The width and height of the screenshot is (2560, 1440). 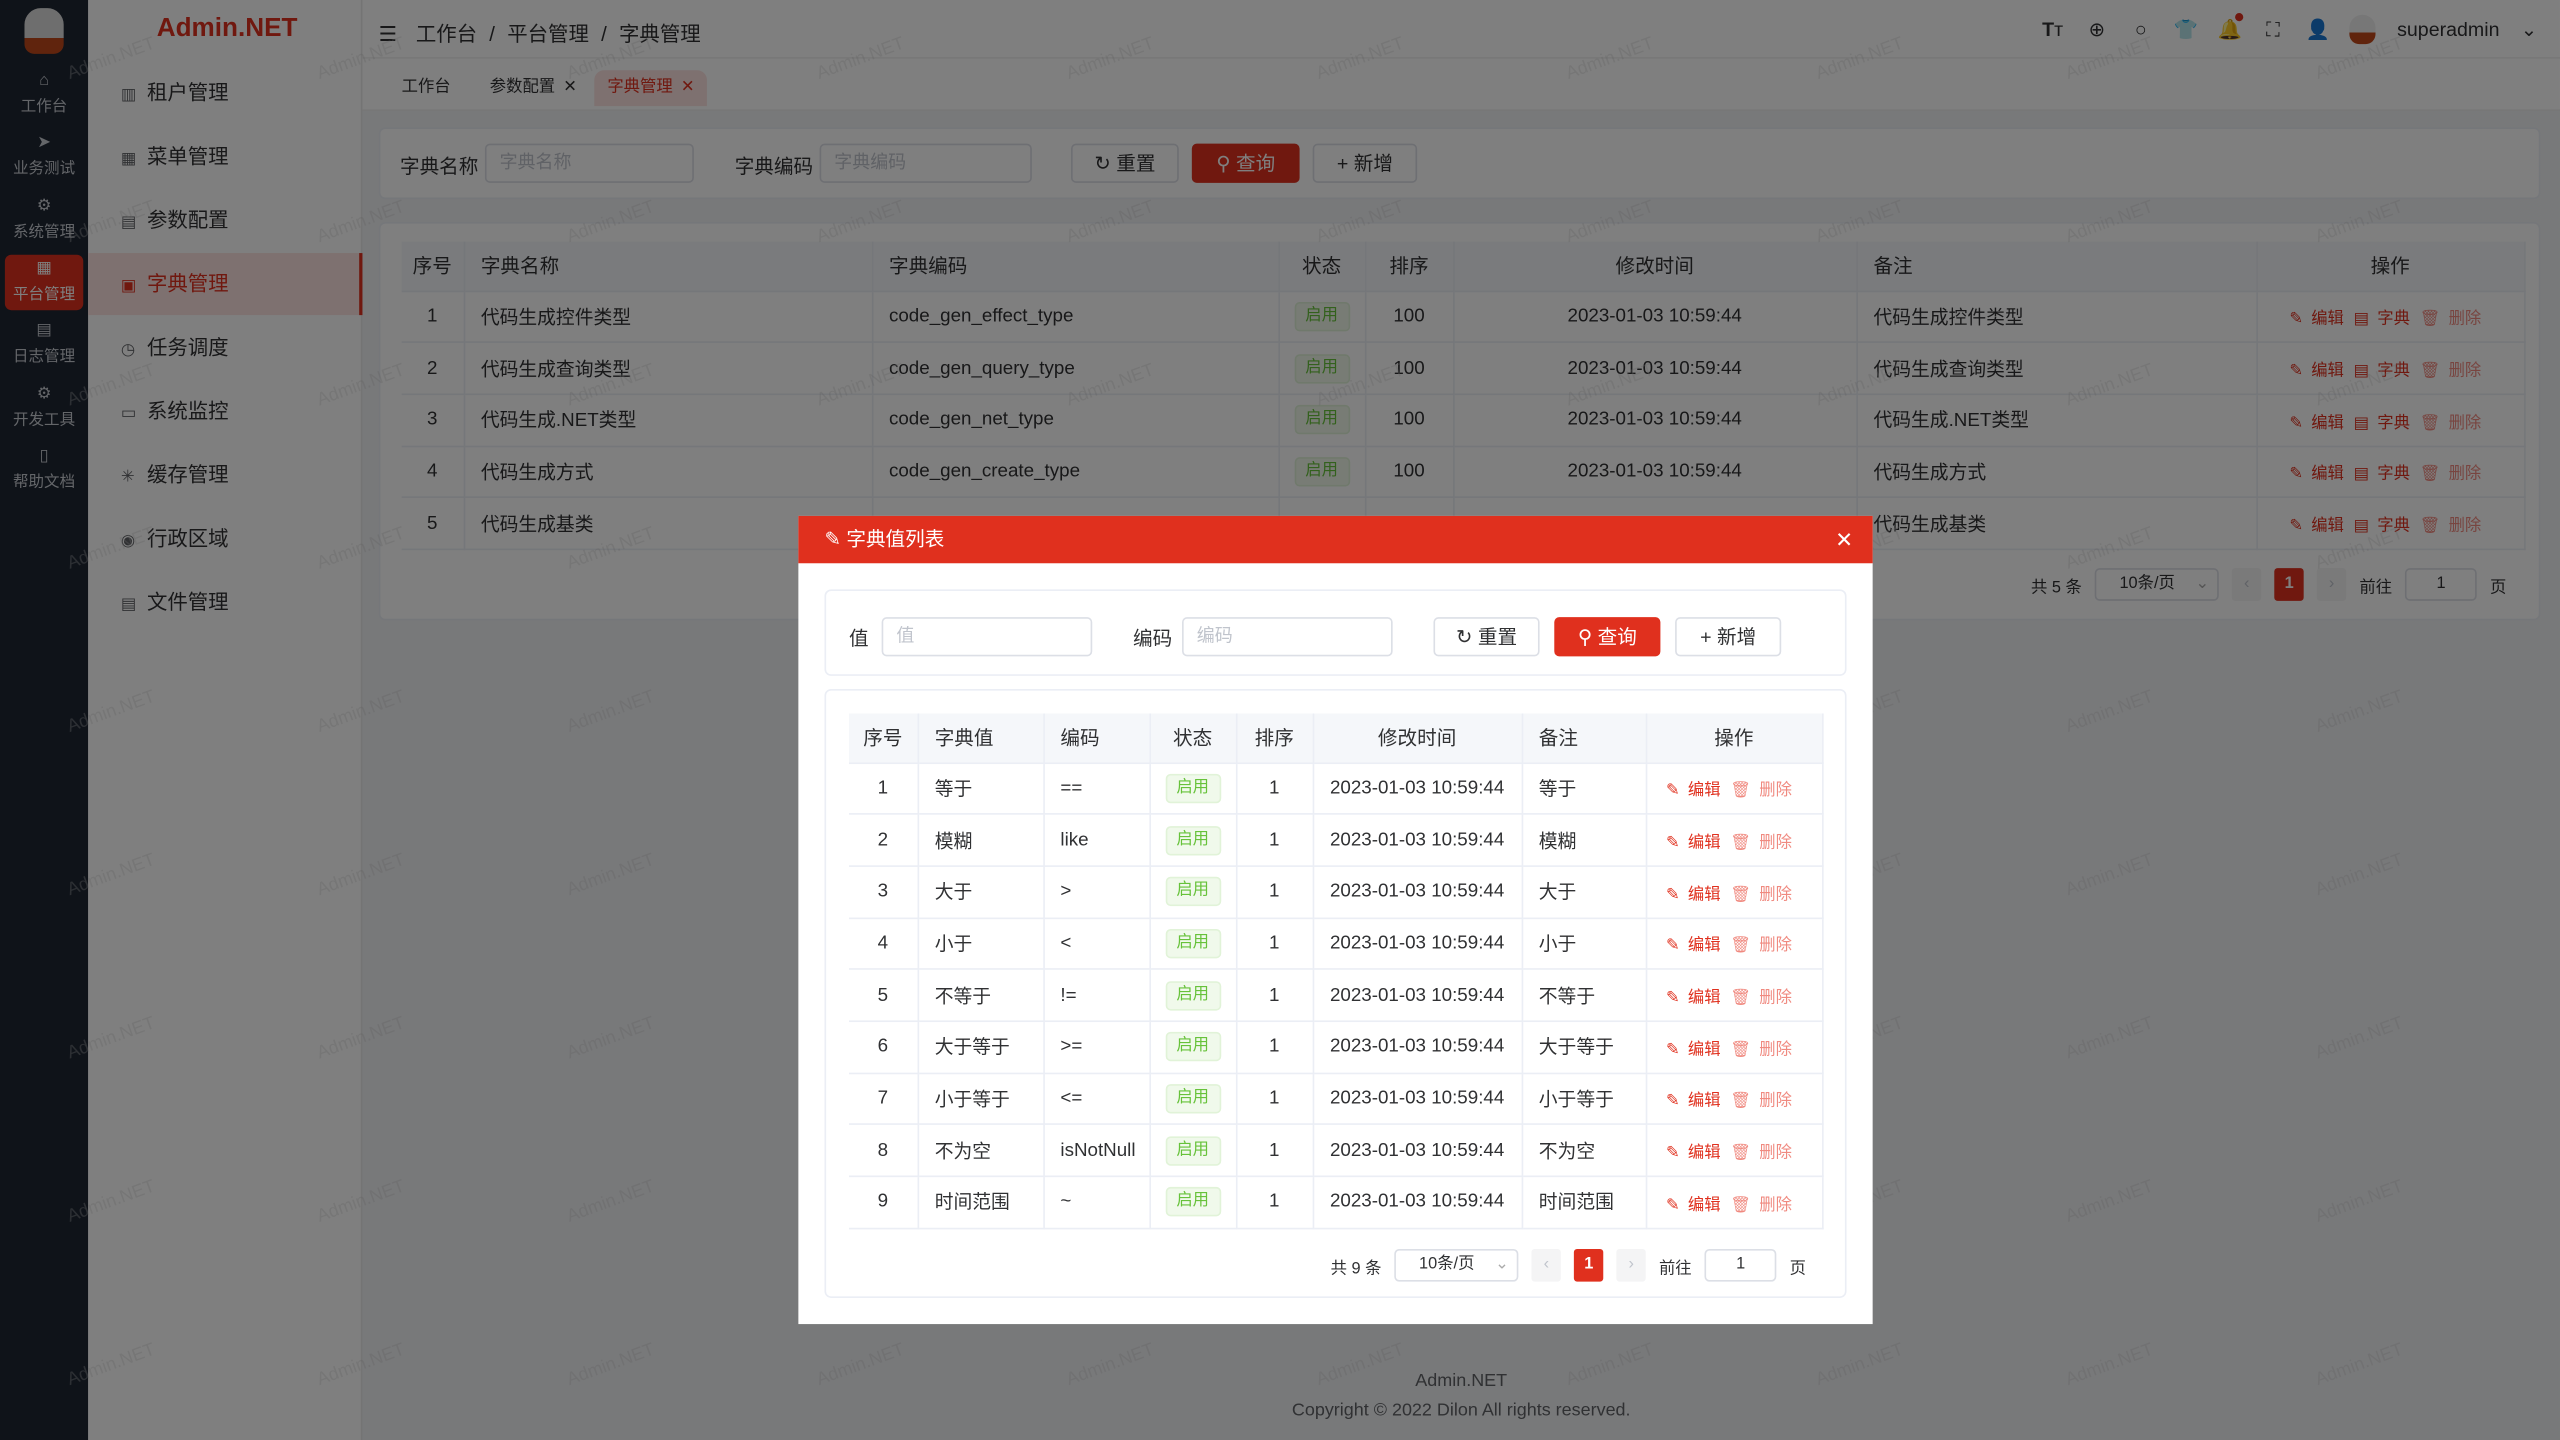 I want to click on modal-search-card: 值 值 编码 编码 ↻ 重置 ⚲ 查询 + 新增, so click(x=1335, y=632).